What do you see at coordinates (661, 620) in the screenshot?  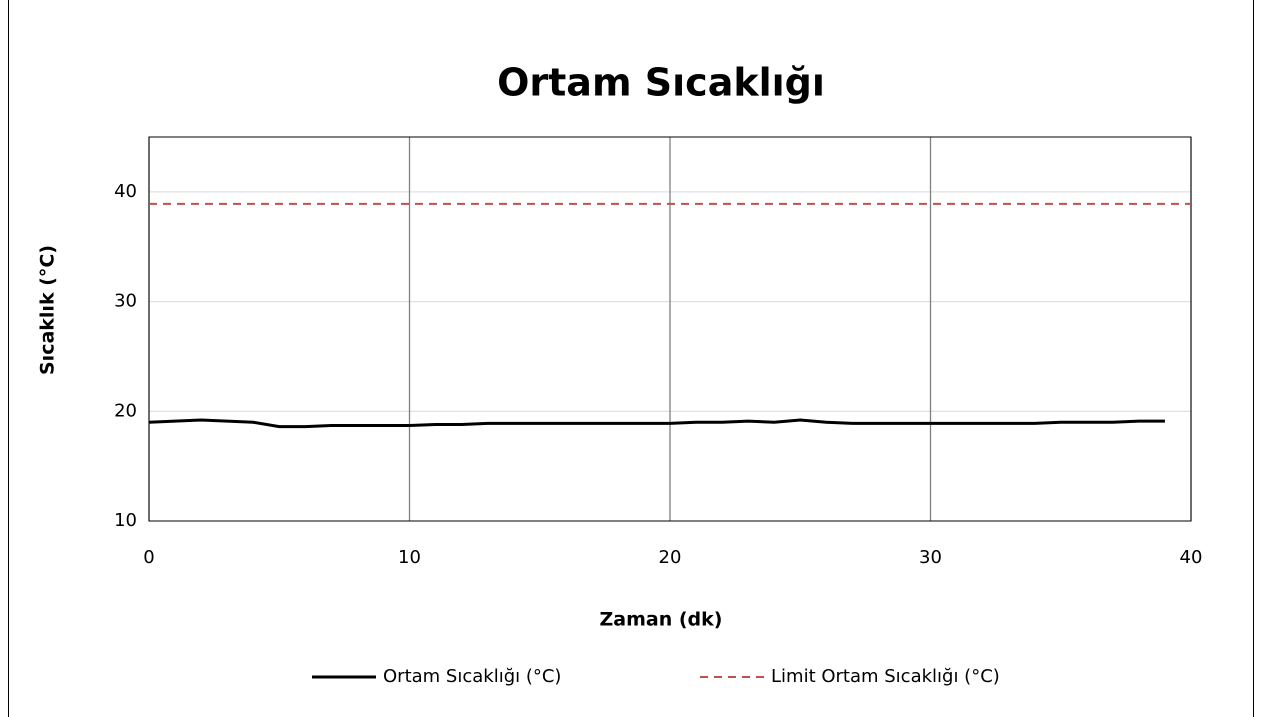 I see `x-axis-label: Zaman (dk)` at bounding box center [661, 620].